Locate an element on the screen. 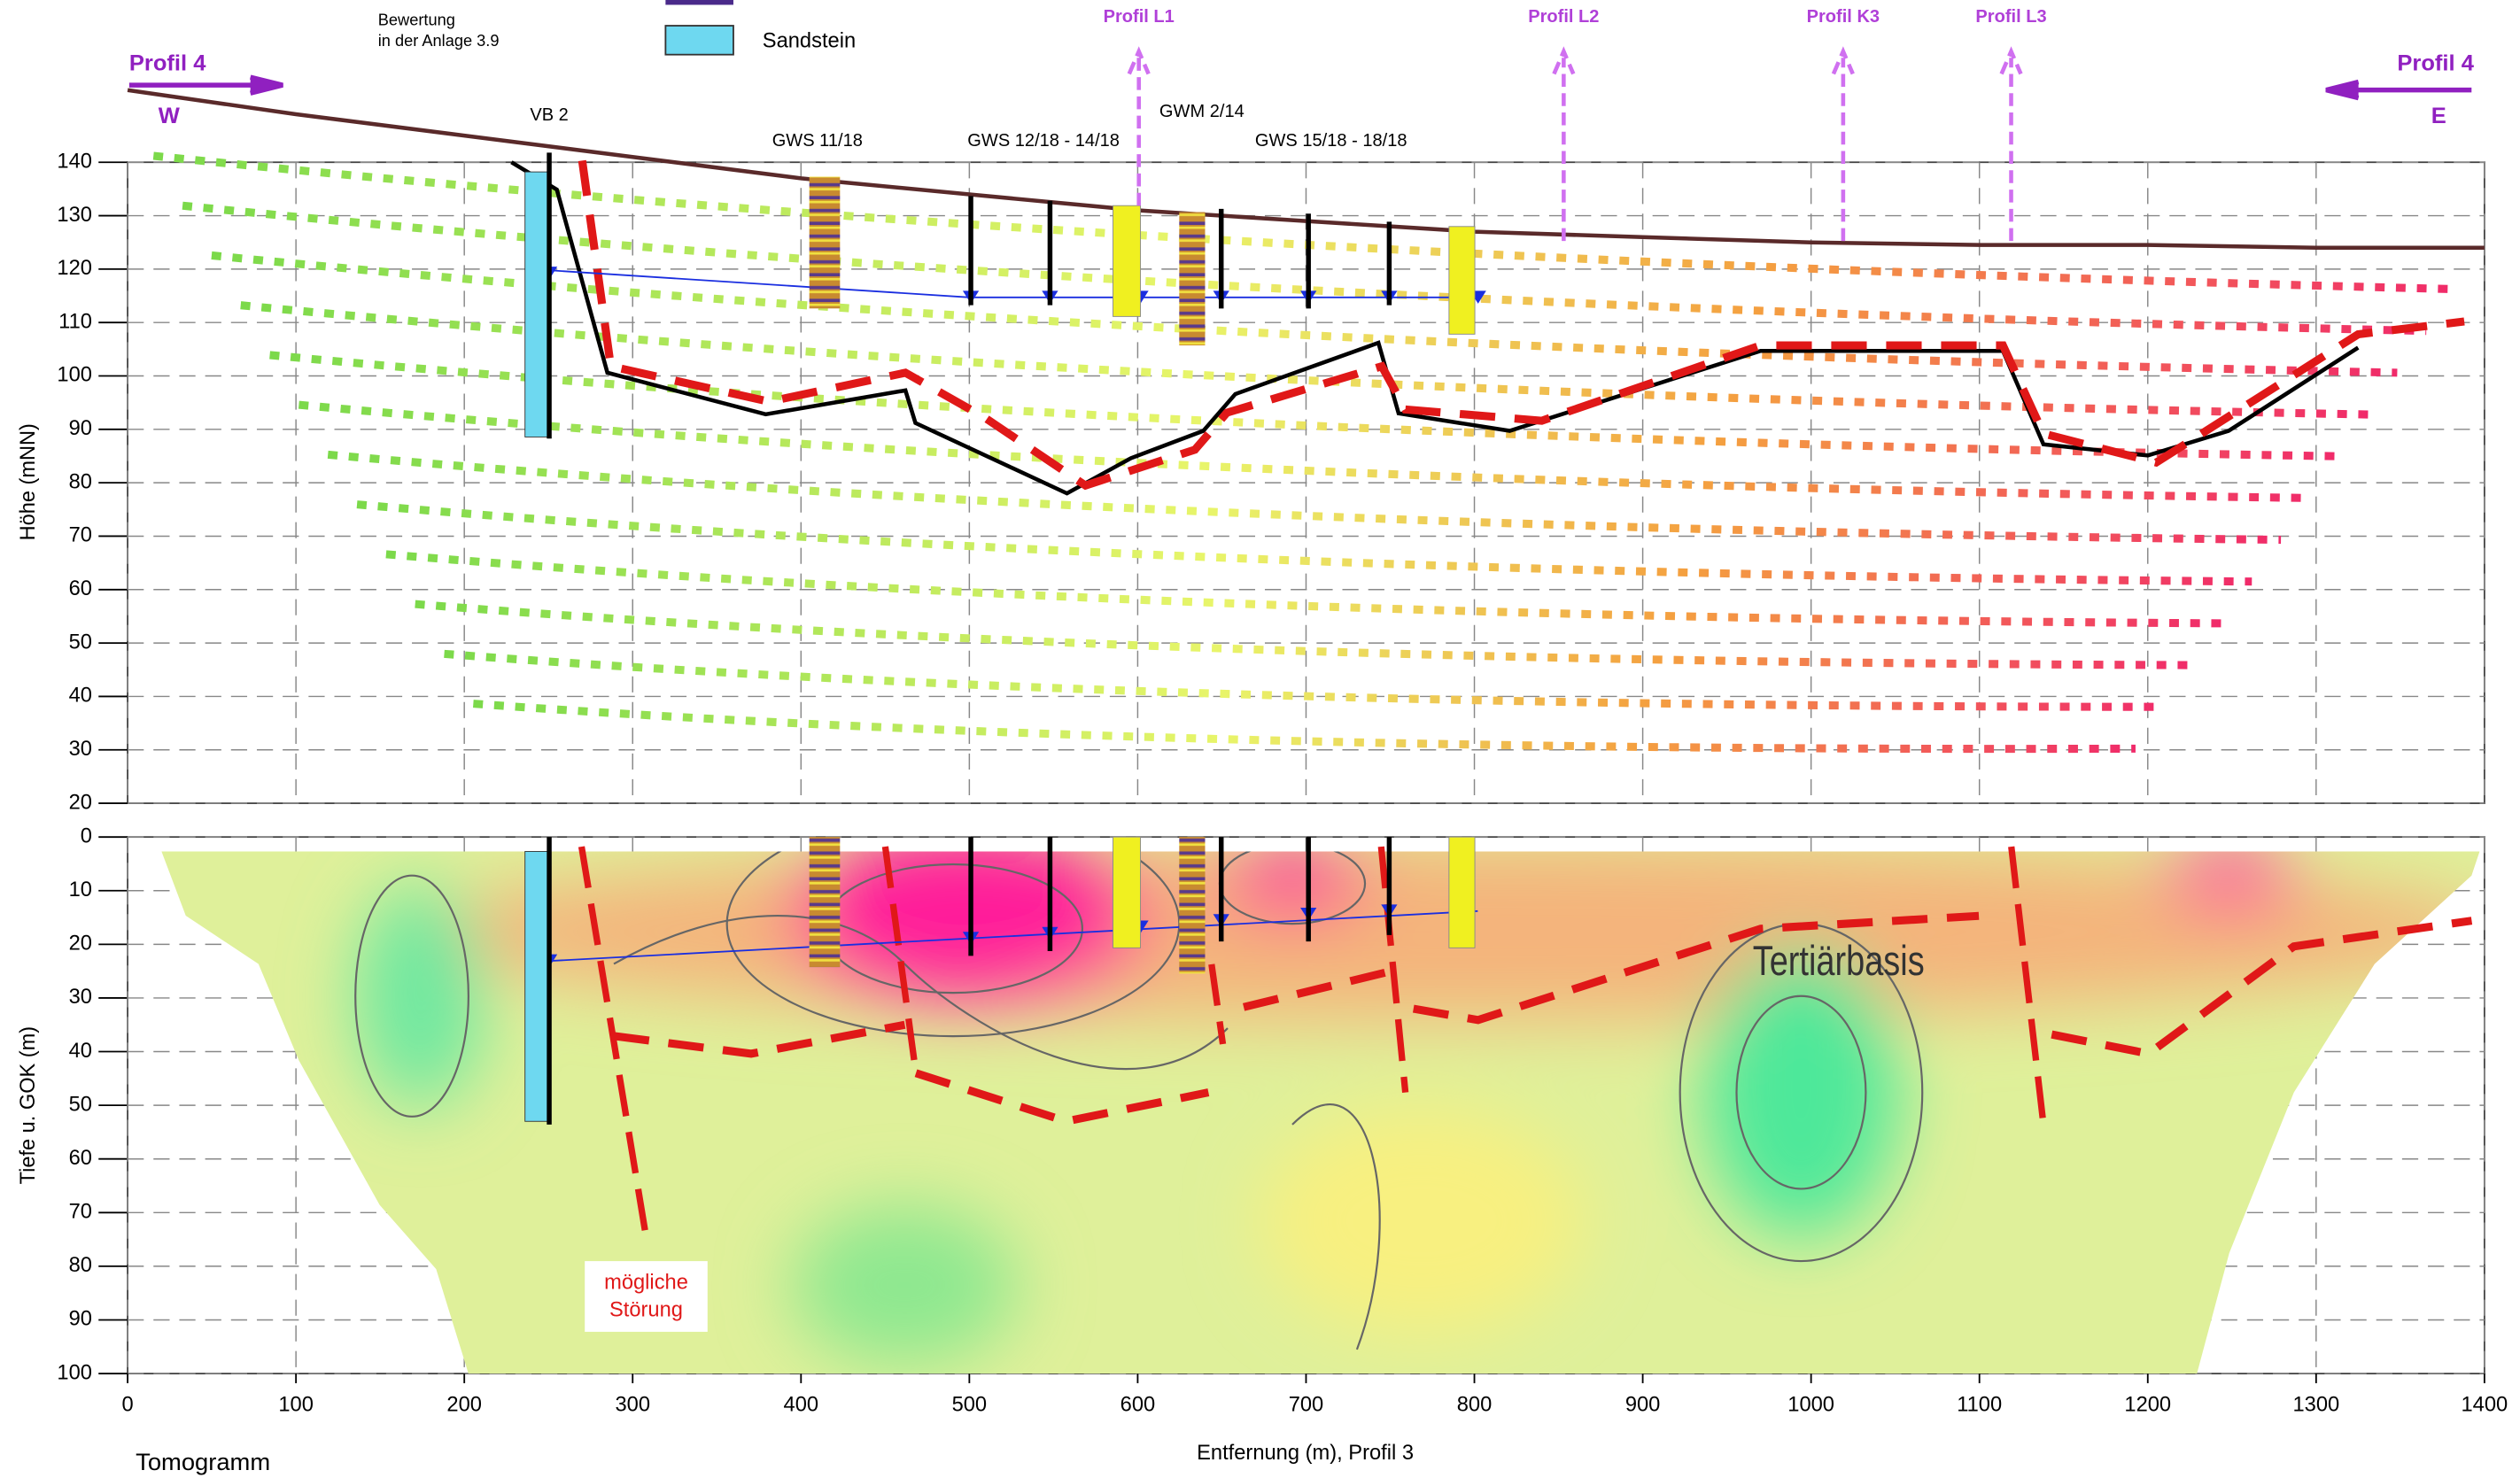 The height and width of the screenshot is (1478, 2520). profile-label: Profil L3 is located at coordinates (2010, 17).